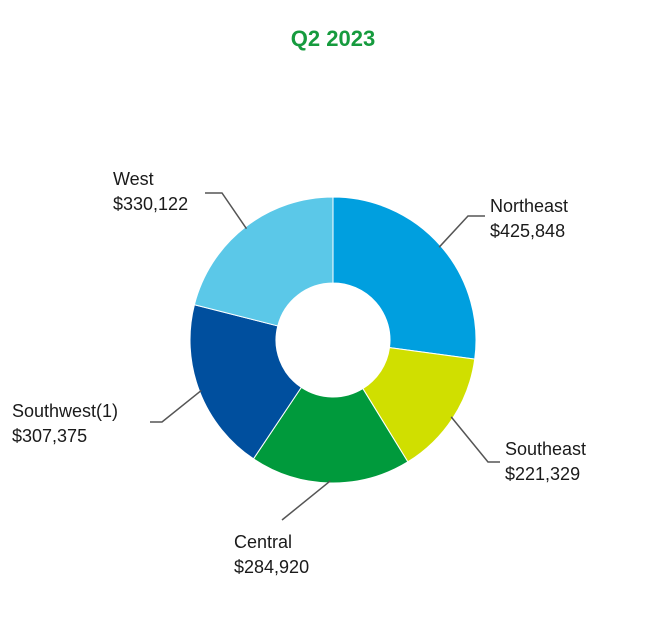  What do you see at coordinates (529, 206) in the screenshot?
I see `slice-label: Northeast` at bounding box center [529, 206].